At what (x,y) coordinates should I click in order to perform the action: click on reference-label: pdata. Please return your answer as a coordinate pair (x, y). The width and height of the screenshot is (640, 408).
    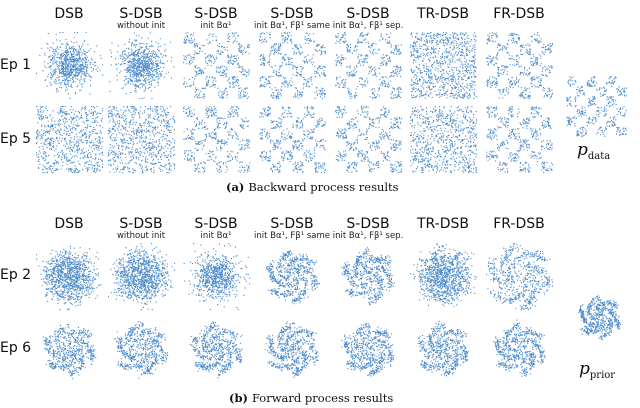
    Looking at the image, I should click on (593, 151).